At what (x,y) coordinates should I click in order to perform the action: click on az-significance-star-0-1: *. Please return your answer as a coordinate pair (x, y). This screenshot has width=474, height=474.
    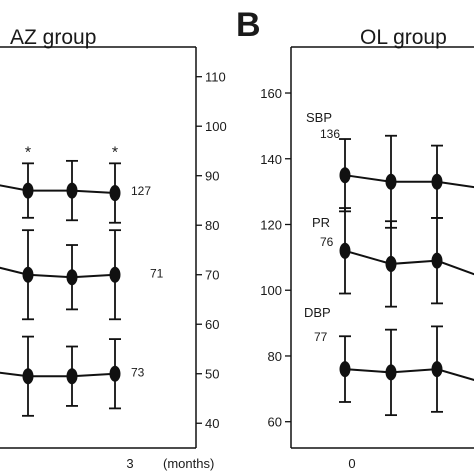
    Looking at the image, I should click on (28, 152).